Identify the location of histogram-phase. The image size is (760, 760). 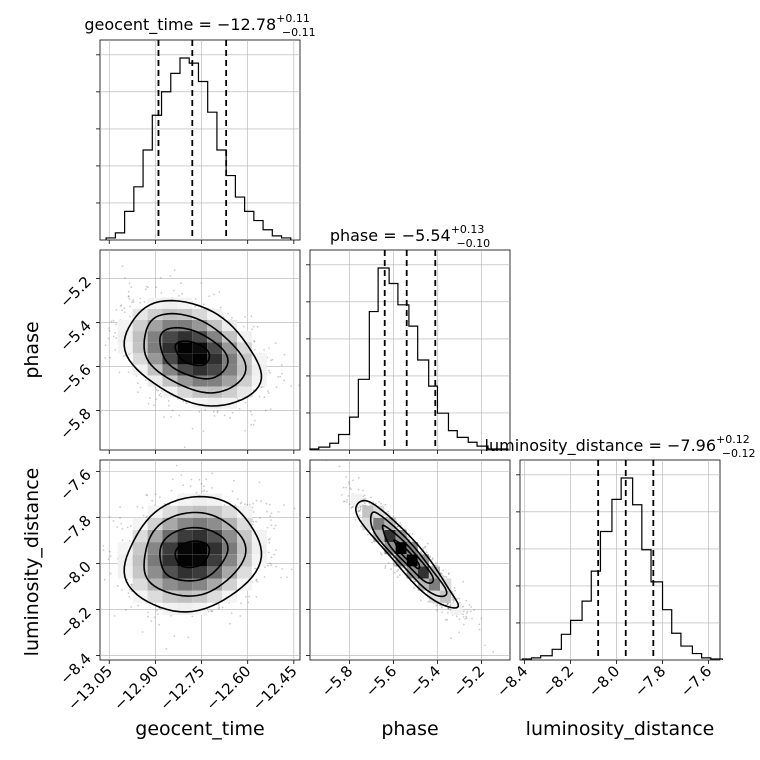
(409, 358).